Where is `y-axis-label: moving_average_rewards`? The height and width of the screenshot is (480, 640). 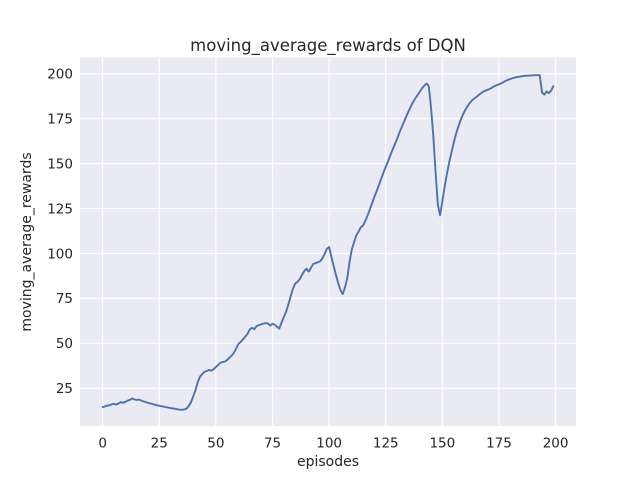
y-axis-label: moving_average_rewards is located at coordinates (27, 241).